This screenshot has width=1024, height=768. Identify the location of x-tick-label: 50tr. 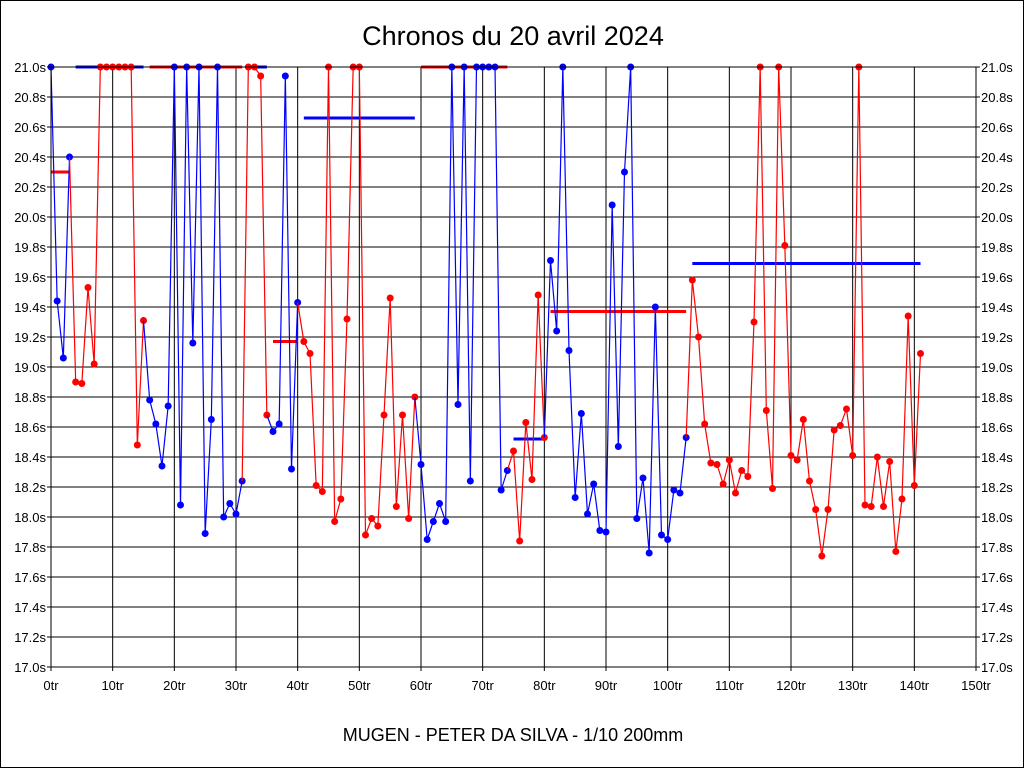
(359, 685).